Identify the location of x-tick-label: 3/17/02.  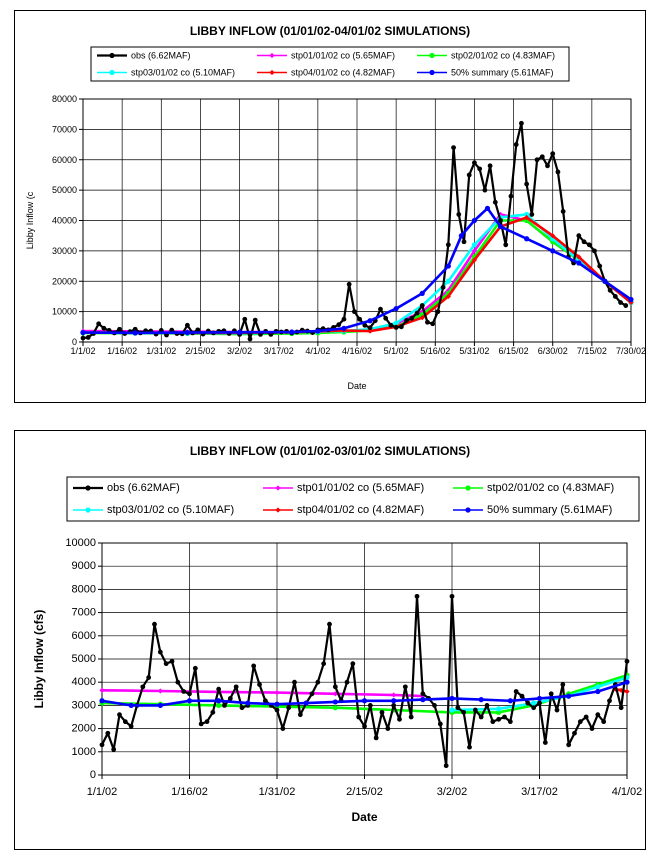
(539, 792).